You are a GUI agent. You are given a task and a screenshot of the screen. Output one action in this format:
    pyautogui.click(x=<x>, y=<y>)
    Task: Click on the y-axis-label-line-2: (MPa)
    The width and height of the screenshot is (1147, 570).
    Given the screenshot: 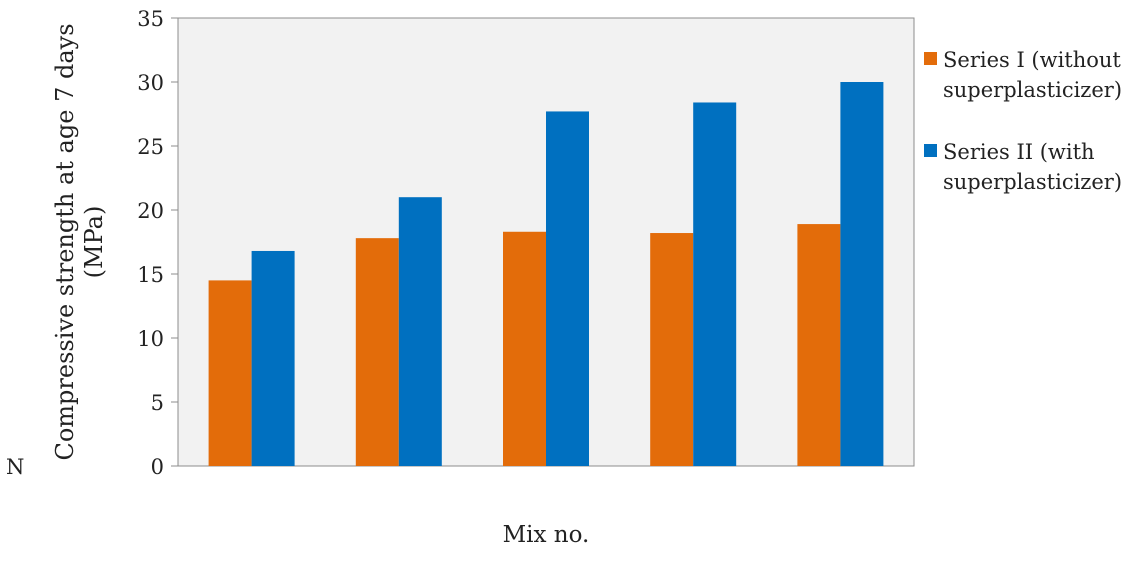 What is the action you would take?
    pyautogui.click(x=94, y=242)
    